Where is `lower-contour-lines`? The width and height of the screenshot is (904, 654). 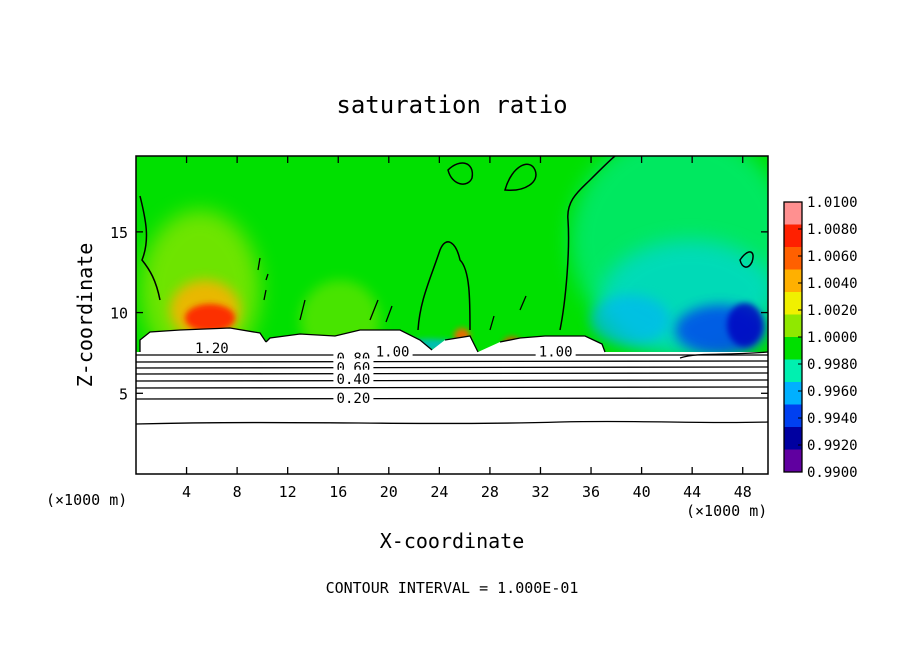
lower-contour-lines is located at coordinates (452, 388).